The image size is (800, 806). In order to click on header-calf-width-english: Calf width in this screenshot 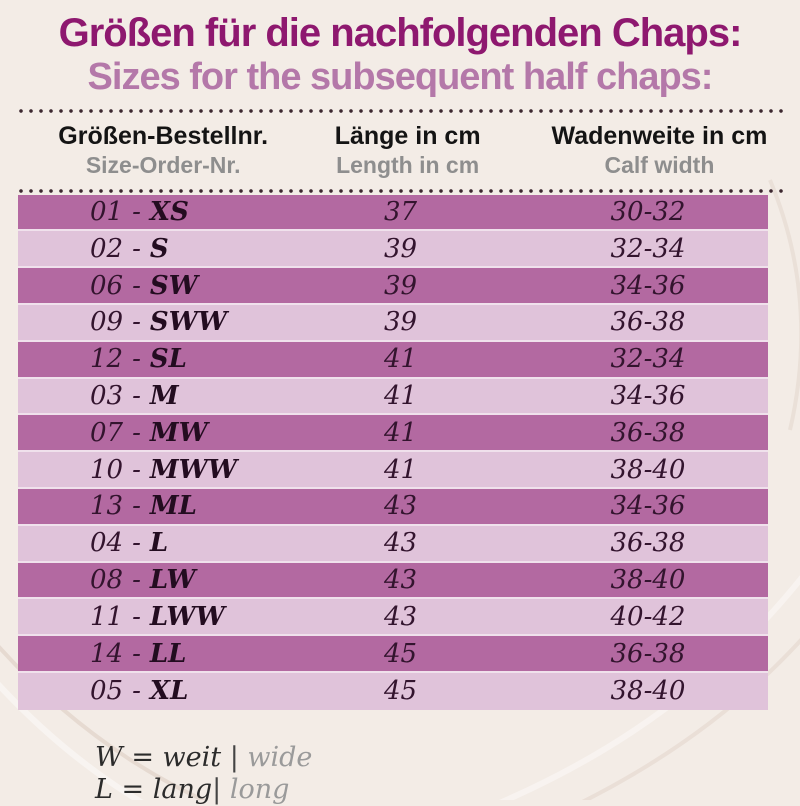, I will do `click(659, 165)`.